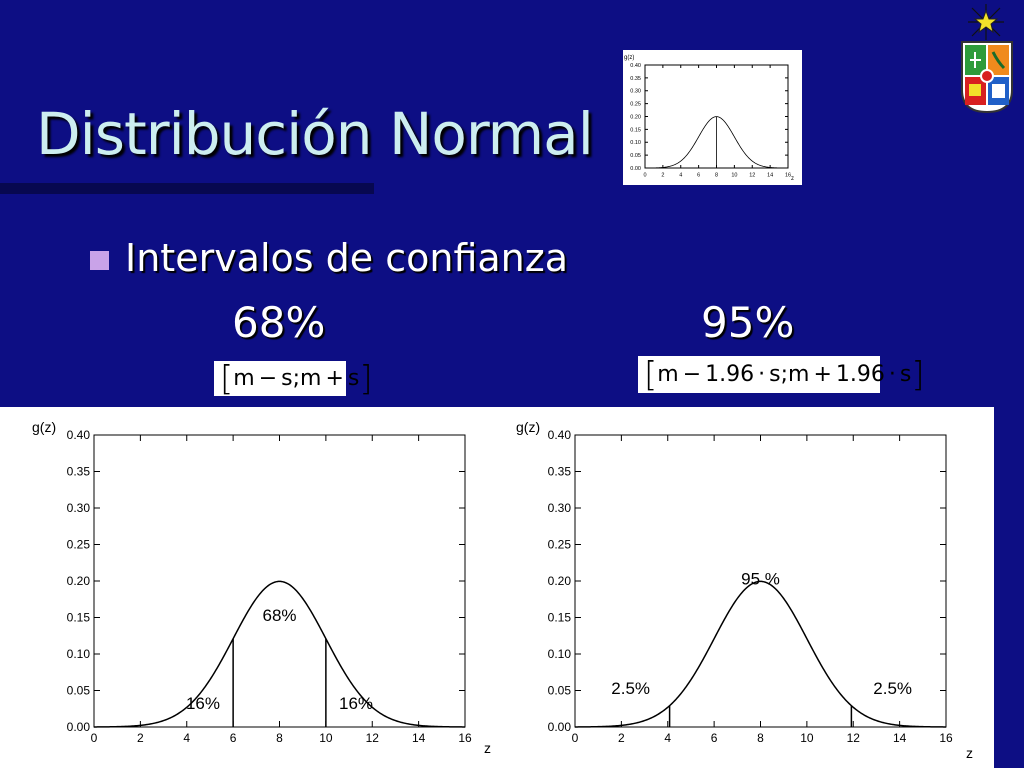 The image size is (1024, 768). I want to click on annotation-label: 95 %, so click(760, 579).